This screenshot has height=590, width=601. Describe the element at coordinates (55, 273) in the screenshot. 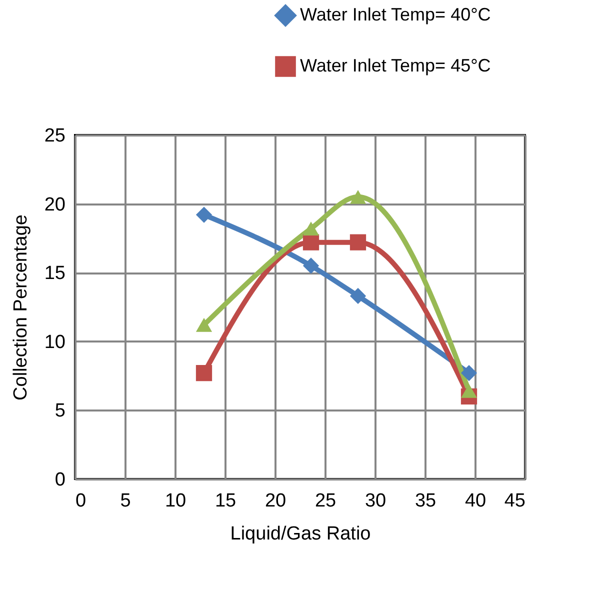

I see `y-tick-label: 15` at that location.